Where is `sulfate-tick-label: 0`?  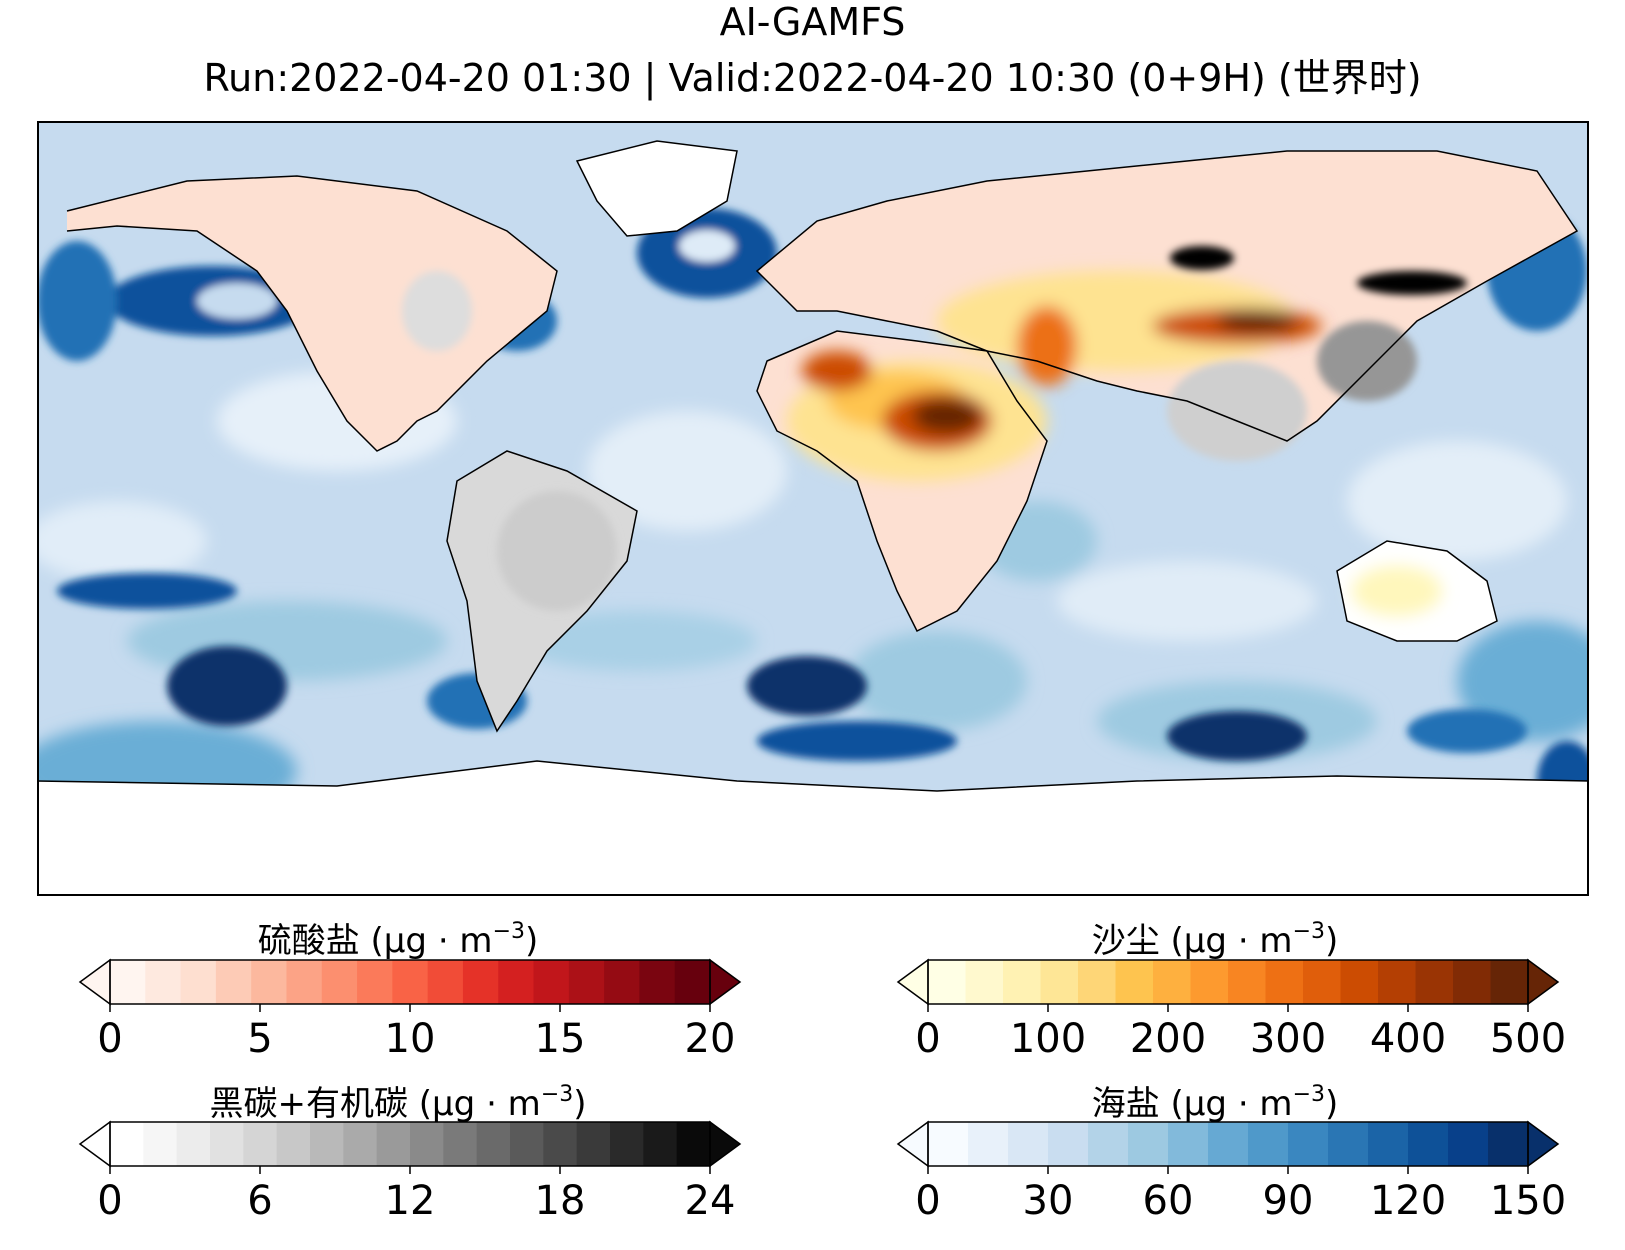 sulfate-tick-label: 0 is located at coordinates (109, 1038).